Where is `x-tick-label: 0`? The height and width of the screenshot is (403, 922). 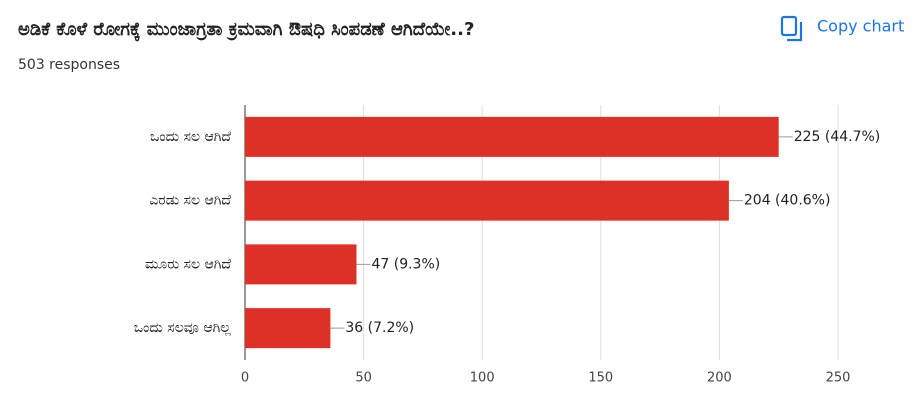
x-tick-label: 0 is located at coordinates (245, 378).